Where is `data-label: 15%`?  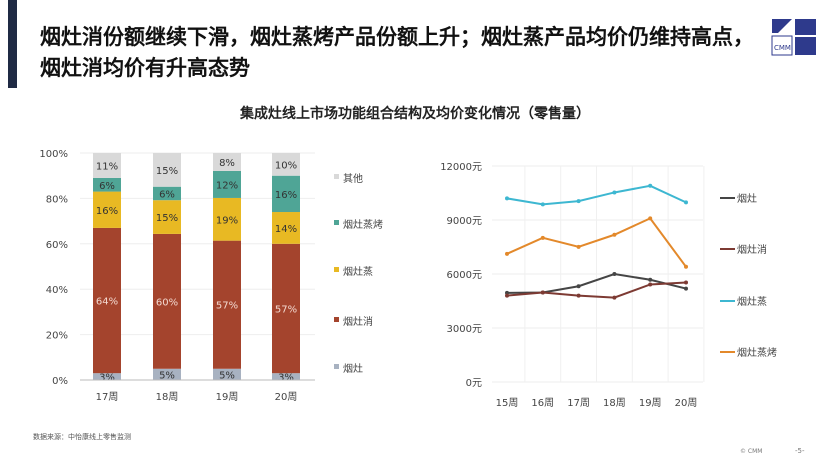
data-label: 15% is located at coordinates (167, 171).